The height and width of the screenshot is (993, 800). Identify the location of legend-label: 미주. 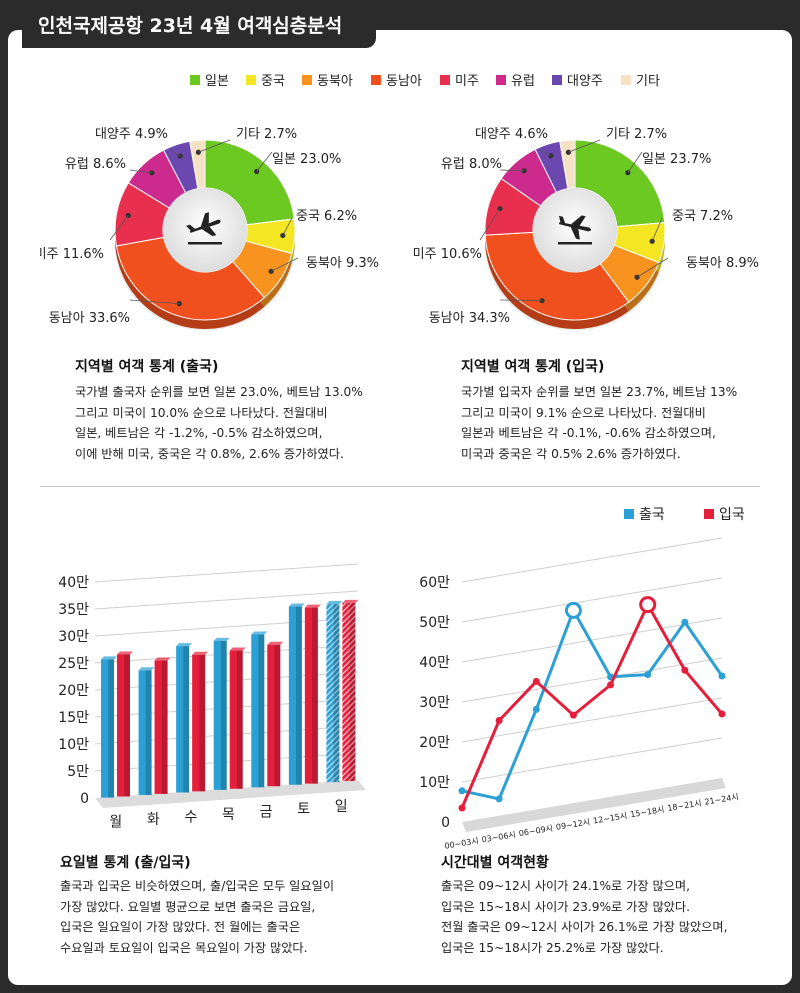
(467, 81).